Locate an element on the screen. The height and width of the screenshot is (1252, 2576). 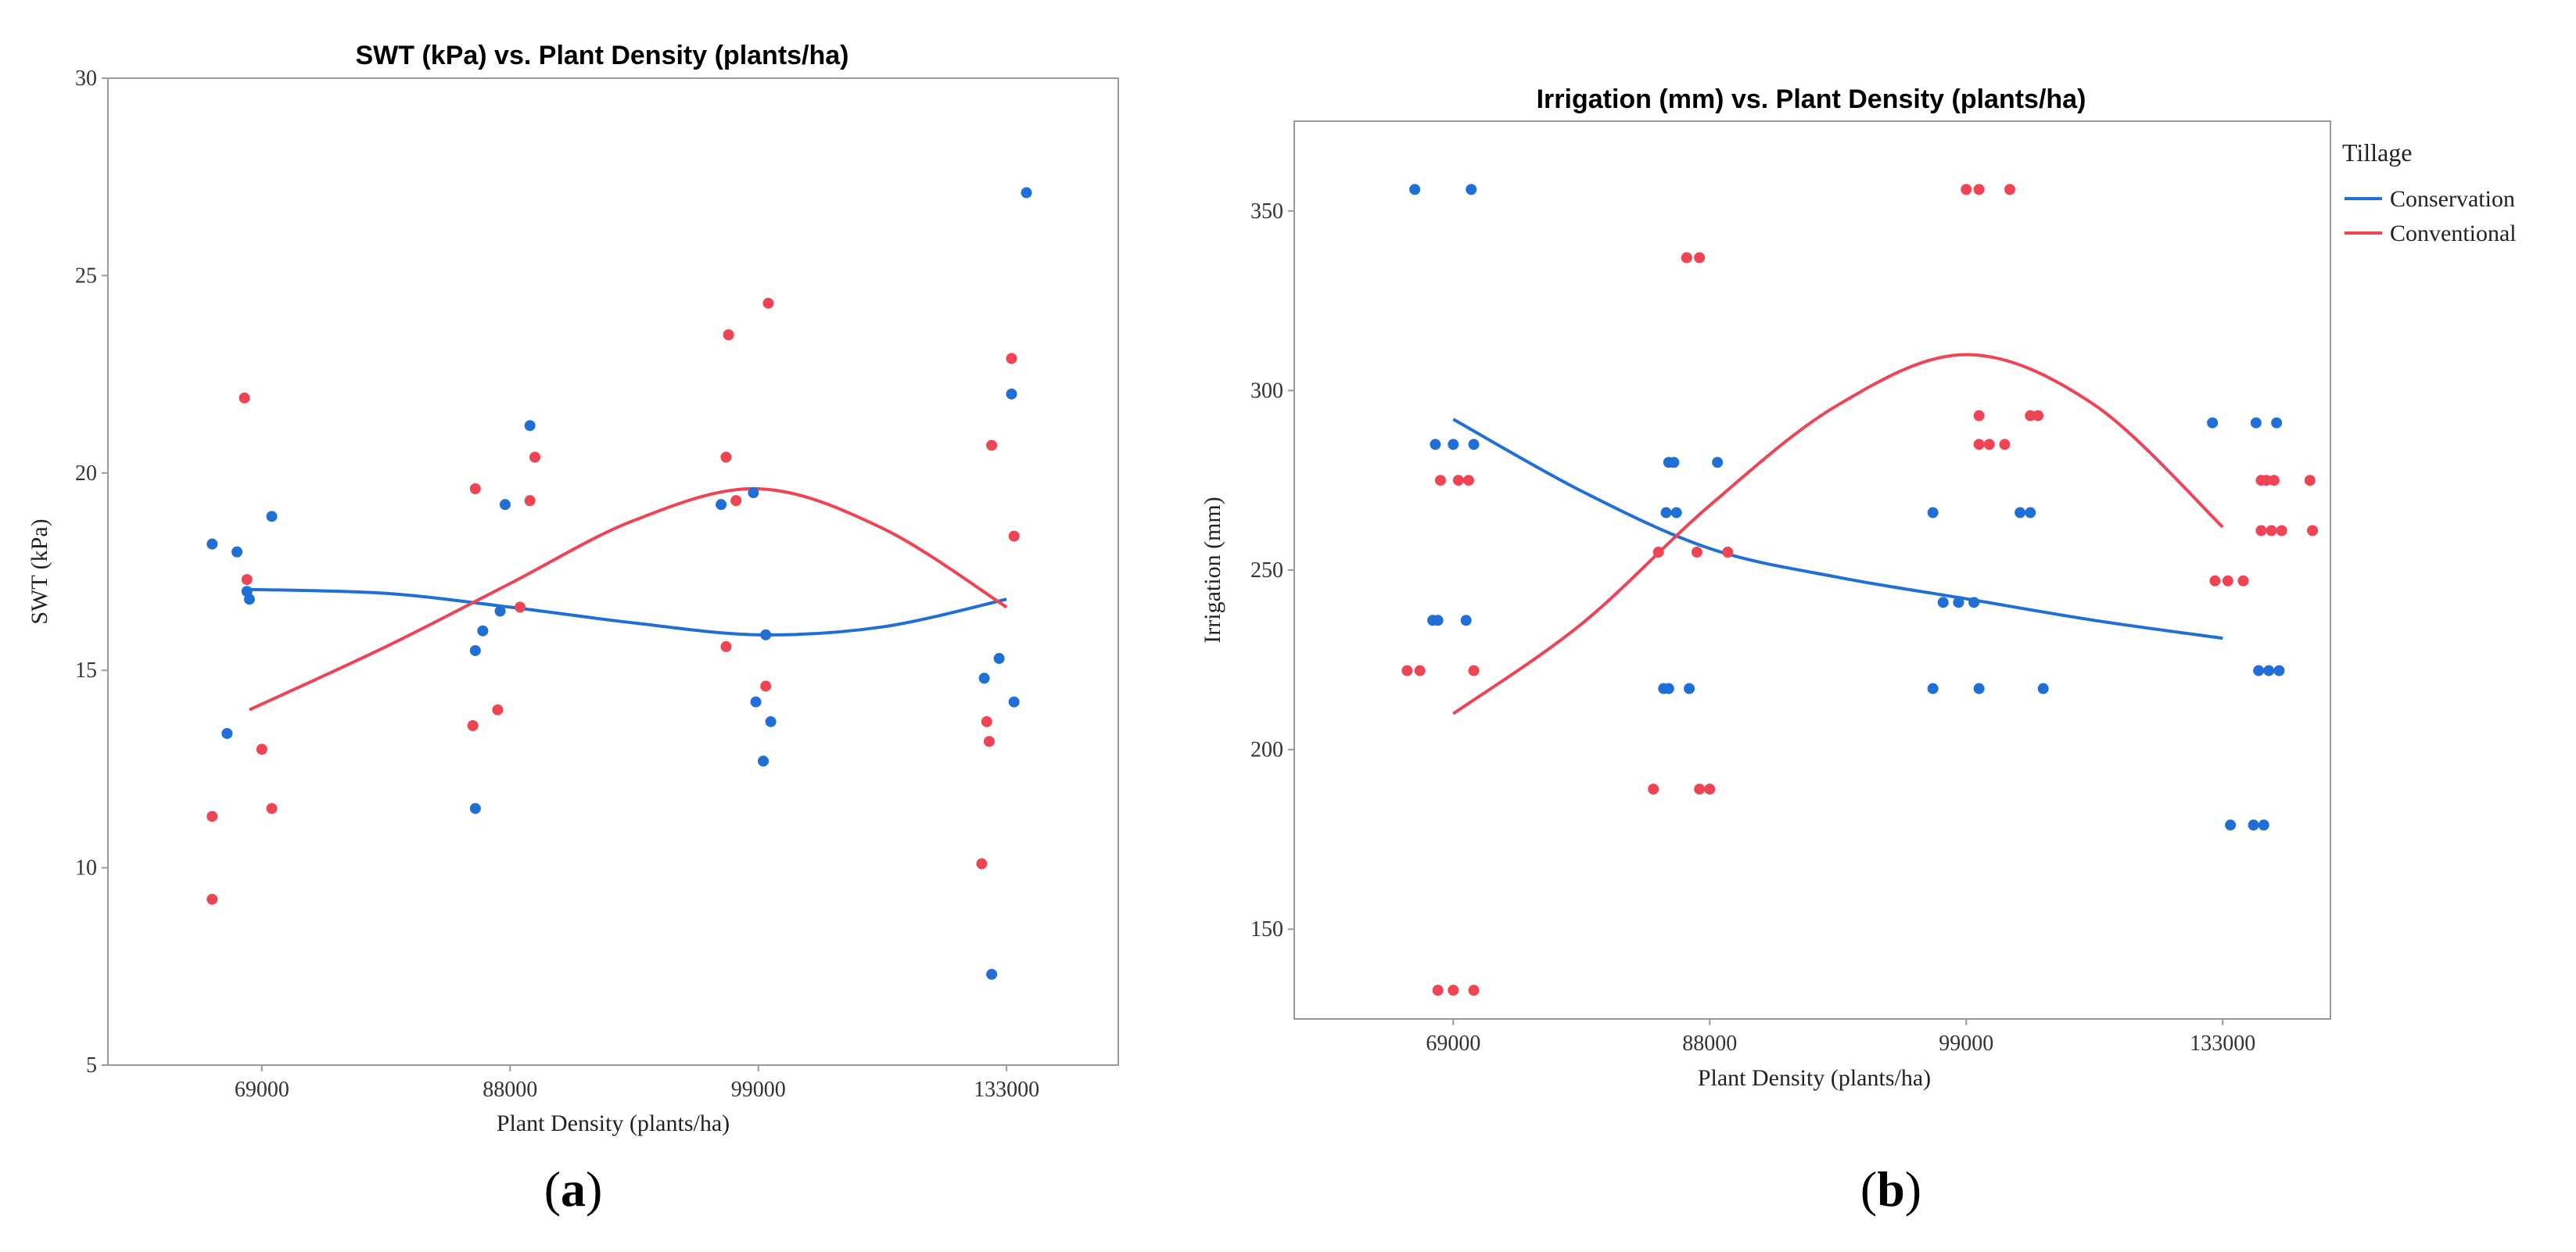
chart-b-y-ticks: 150 200 250 300 350 is located at coordinates (1272, 571).